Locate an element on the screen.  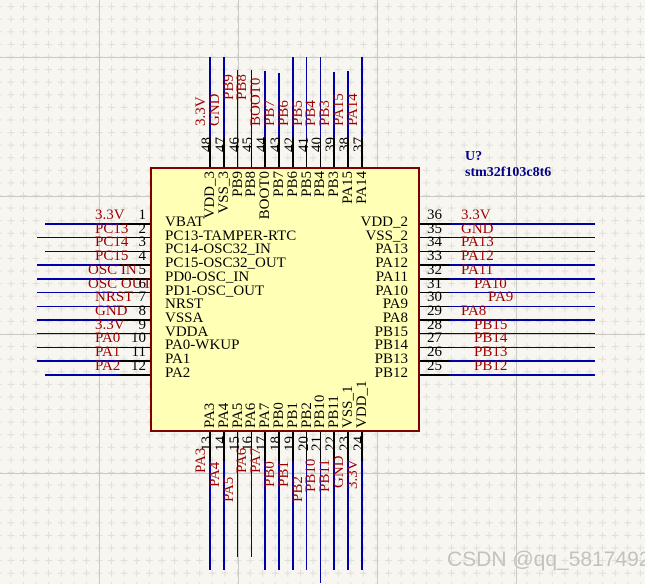
net-label: PA8 is located at coordinates (474, 310).